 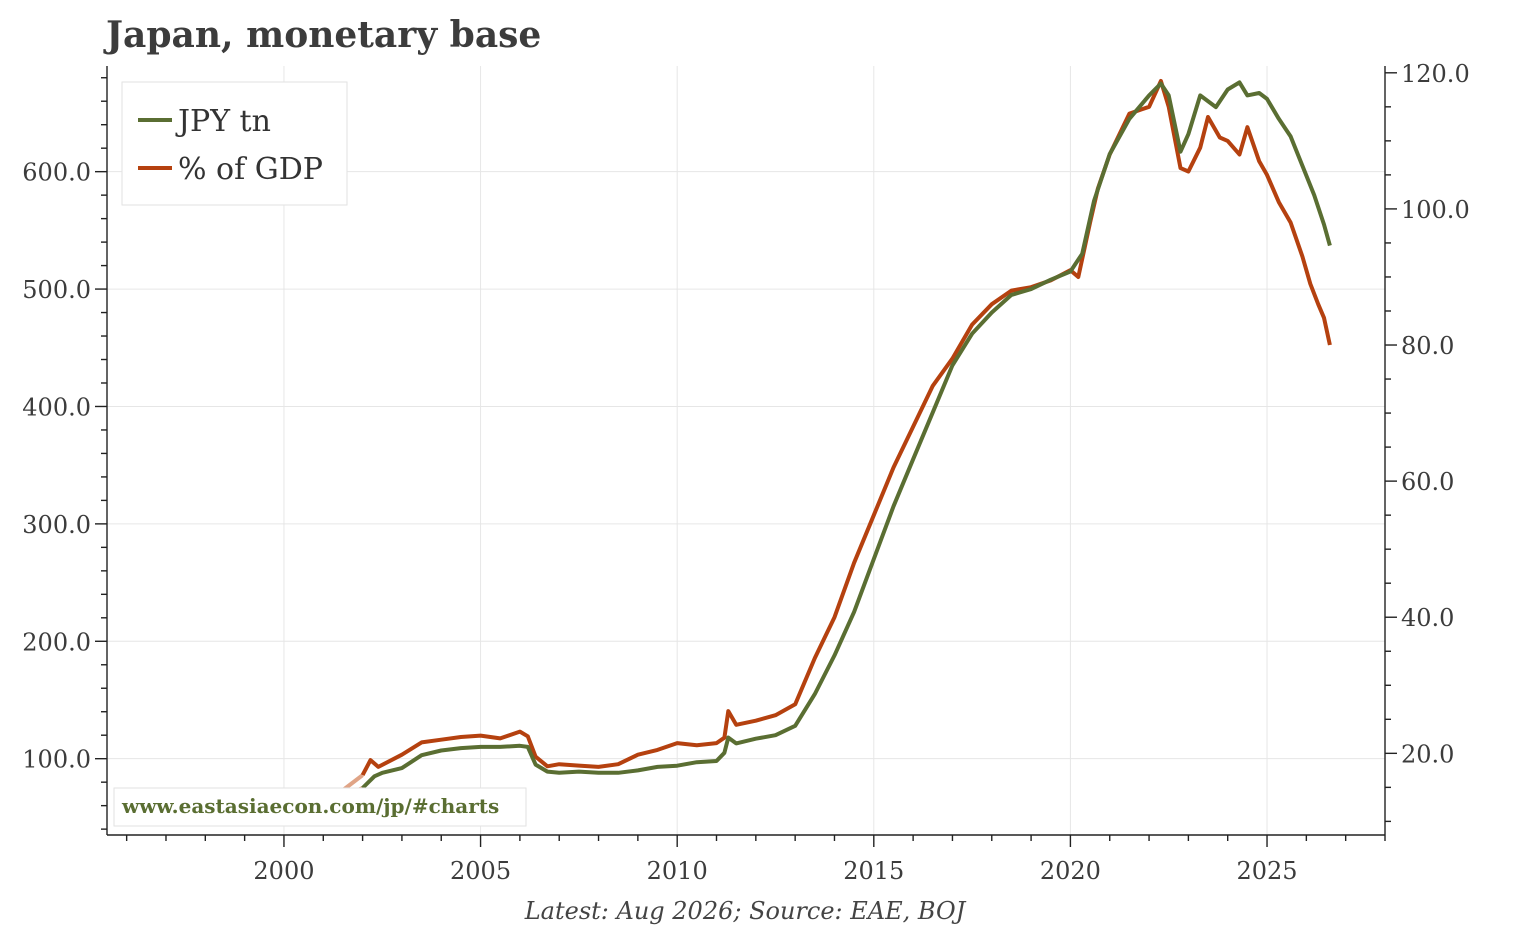 What do you see at coordinates (1427, 754) in the screenshot?
I see `y-right-tick-label-0: 20.0` at bounding box center [1427, 754].